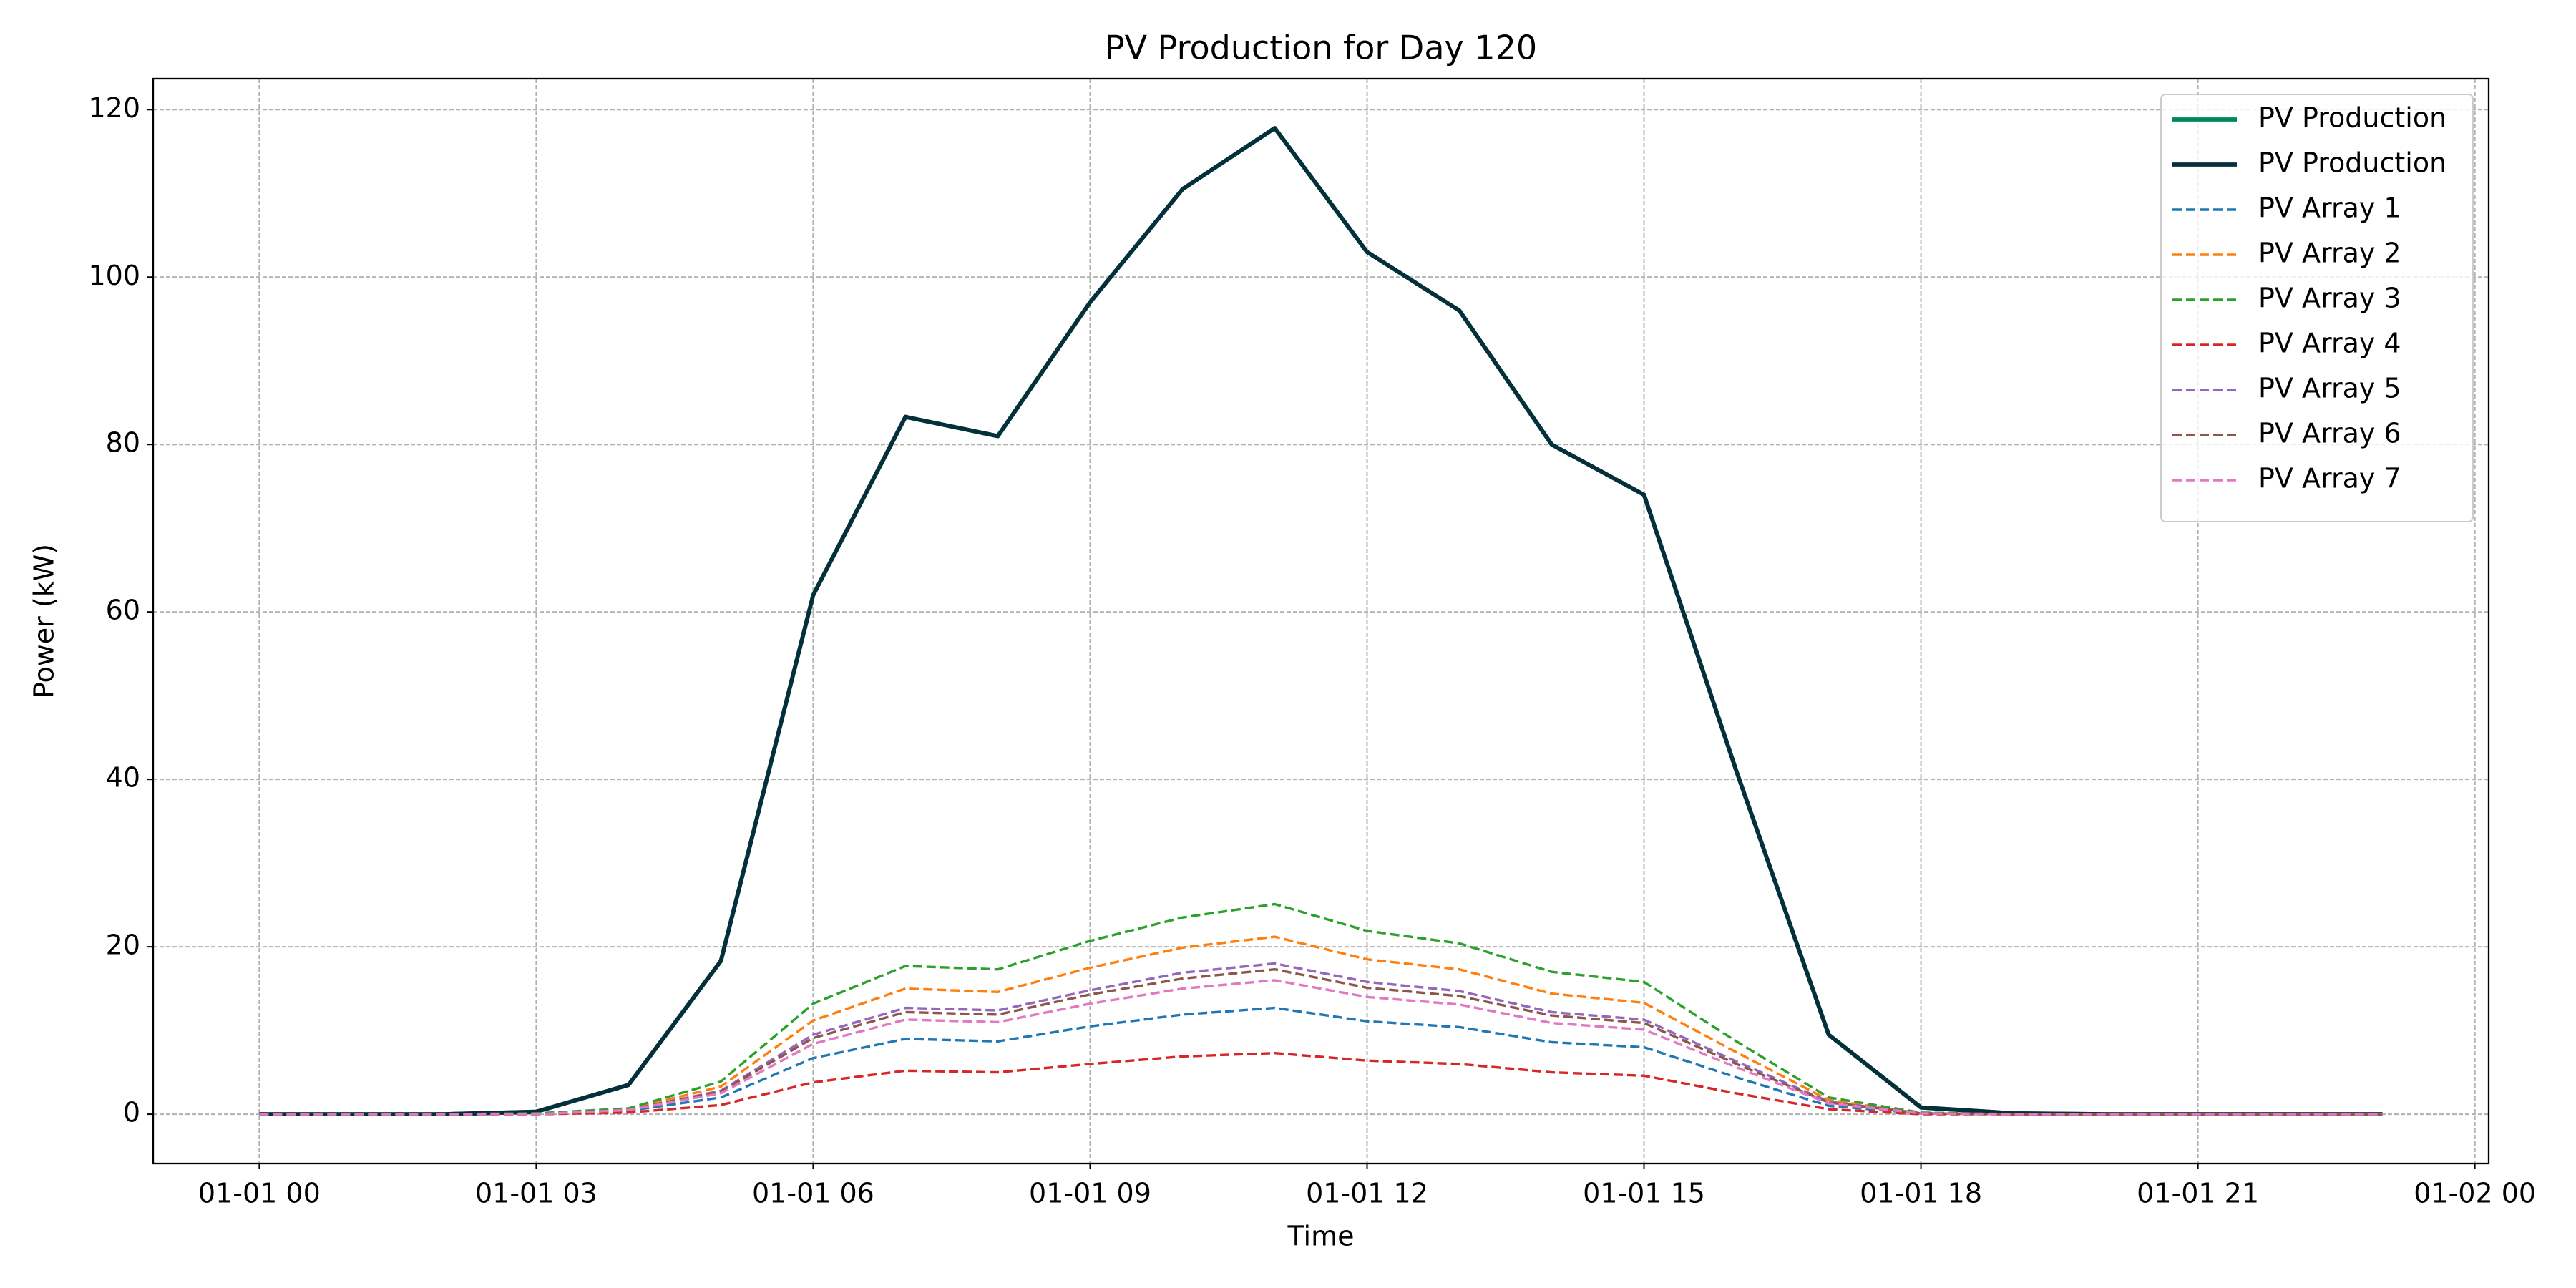 The image size is (2576, 1288). Describe the element at coordinates (2329, 433) in the screenshot. I see `legend-label: PV Array 6` at that location.